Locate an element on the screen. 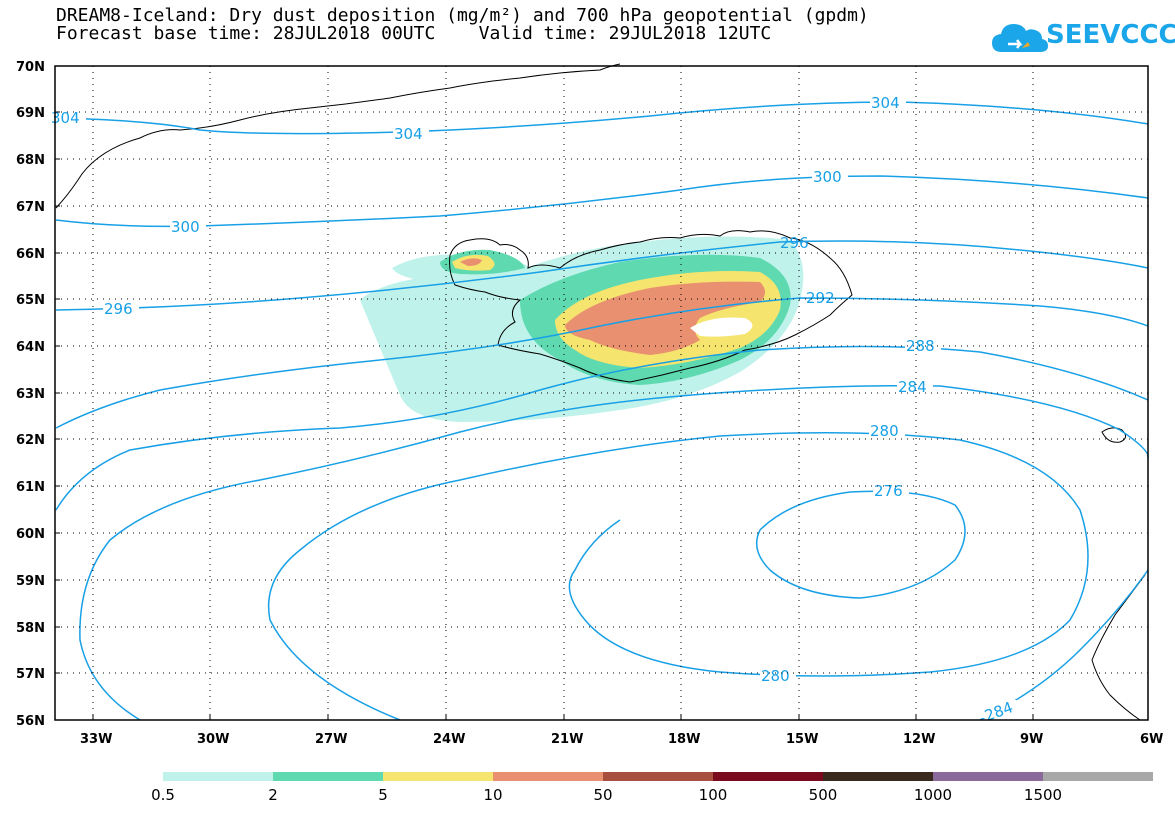 This screenshot has width=1175, height=815. lon-label: 6W is located at coordinates (1151, 739).